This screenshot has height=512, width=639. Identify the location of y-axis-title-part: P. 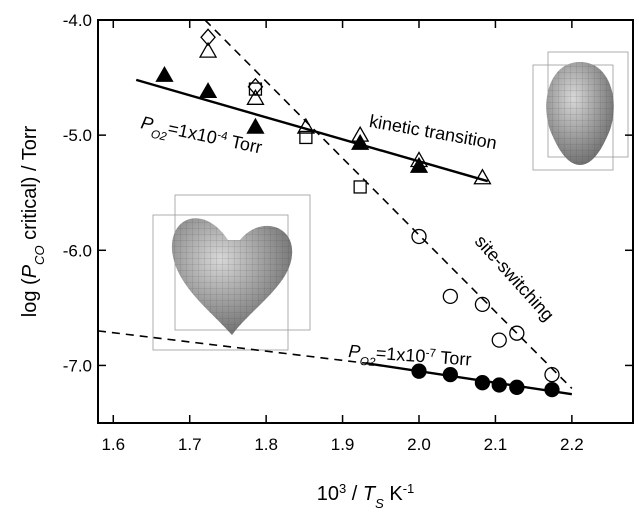
(30, 271).